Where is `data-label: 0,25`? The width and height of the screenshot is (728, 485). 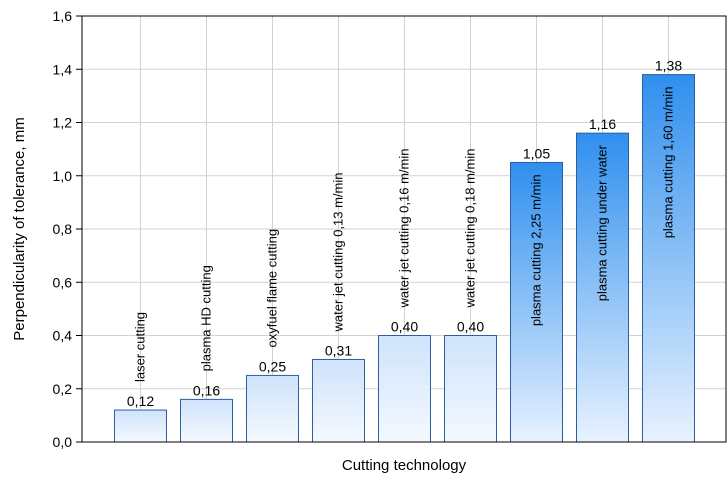 data-label: 0,25 is located at coordinates (272, 366).